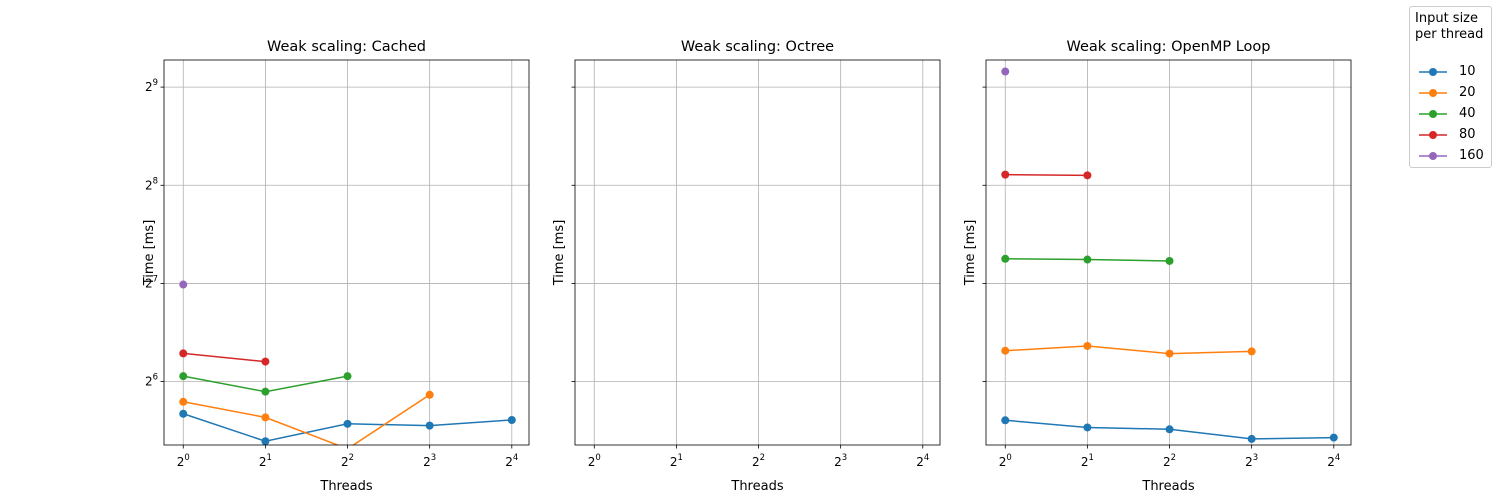 This screenshot has height=500, width=1500. What do you see at coordinates (1168, 47) in the screenshot?
I see `panel-3-title: Weak scaling: OpenMP Loop` at bounding box center [1168, 47].